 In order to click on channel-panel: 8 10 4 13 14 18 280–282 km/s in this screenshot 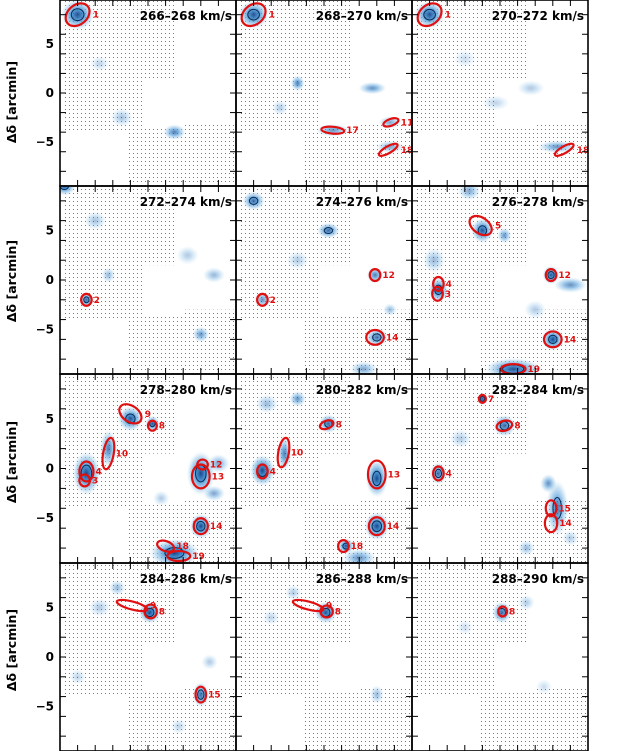, I will do `click(324, 468)`.